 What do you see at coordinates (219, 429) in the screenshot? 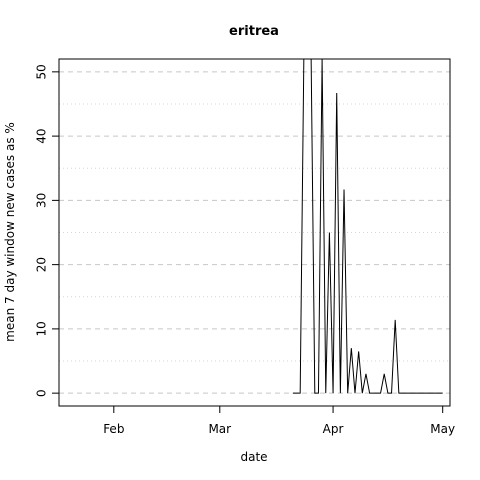
I see `x-tick-label: Mar` at bounding box center [219, 429].